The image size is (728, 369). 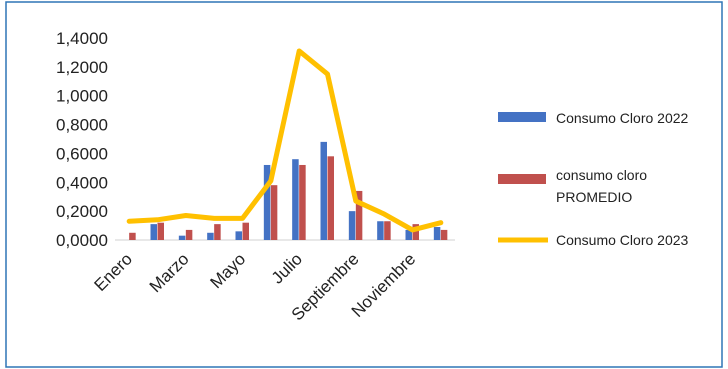 What do you see at coordinates (82, 240) in the screenshot?
I see `y-tick-label: 0,0000` at bounding box center [82, 240].